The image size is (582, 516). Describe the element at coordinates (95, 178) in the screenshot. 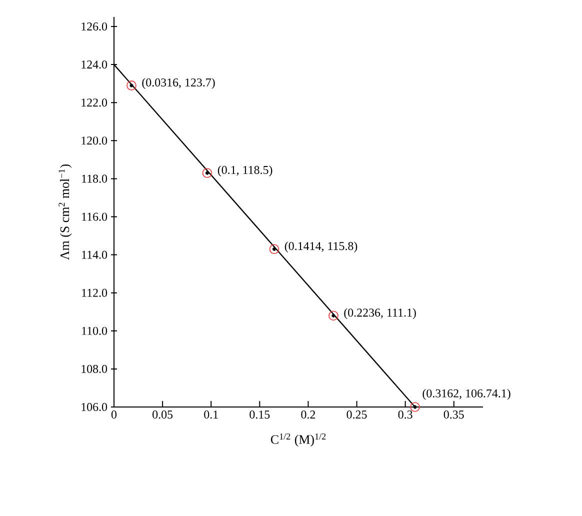

I see `y-tick-label: 118.0` at that location.